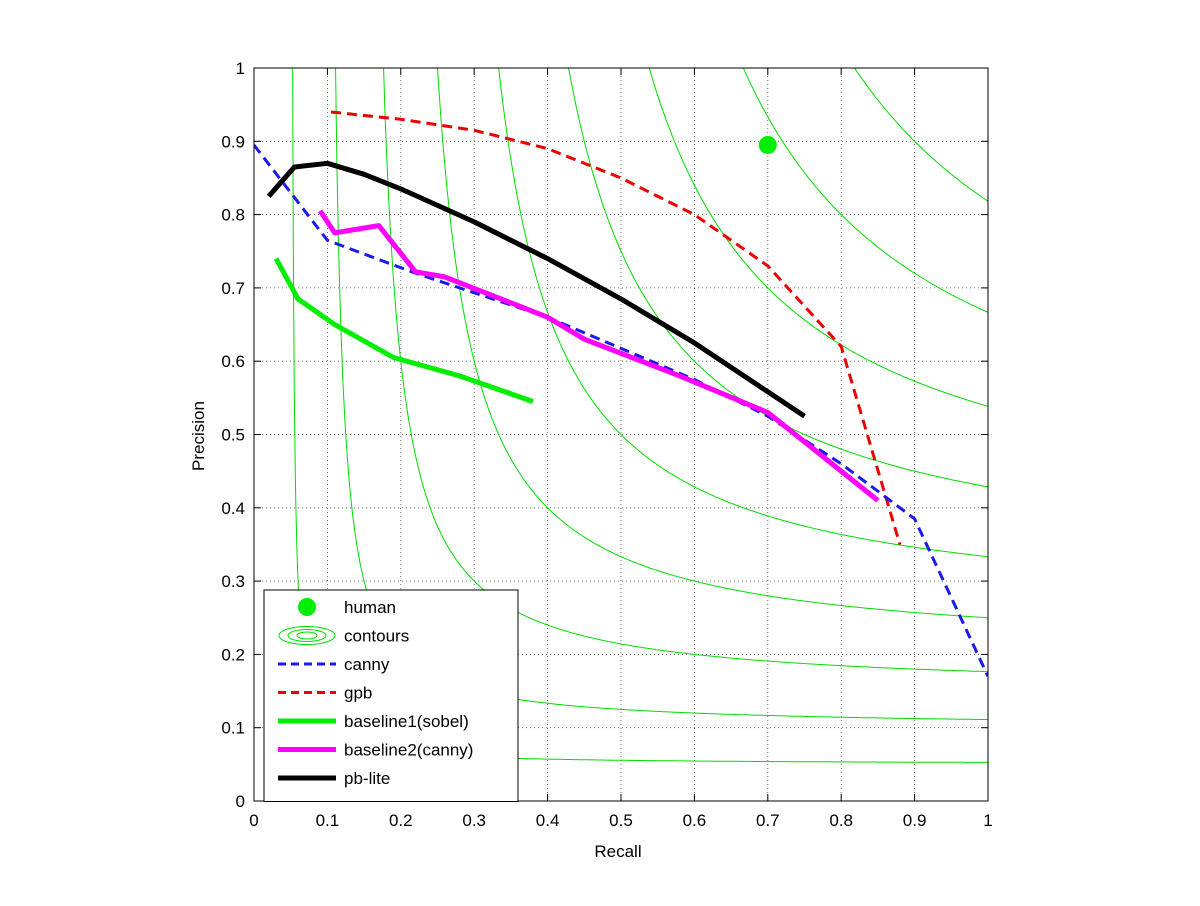 Image resolution: width=1200 pixels, height=906 pixels. What do you see at coordinates (987, 820) in the screenshot?
I see `x-tick-label: 1` at bounding box center [987, 820].